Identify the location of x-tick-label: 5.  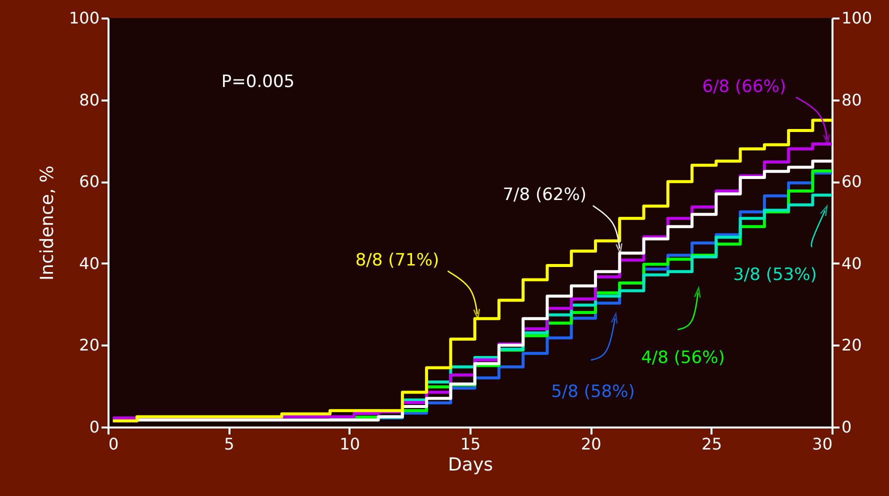
(229, 444).